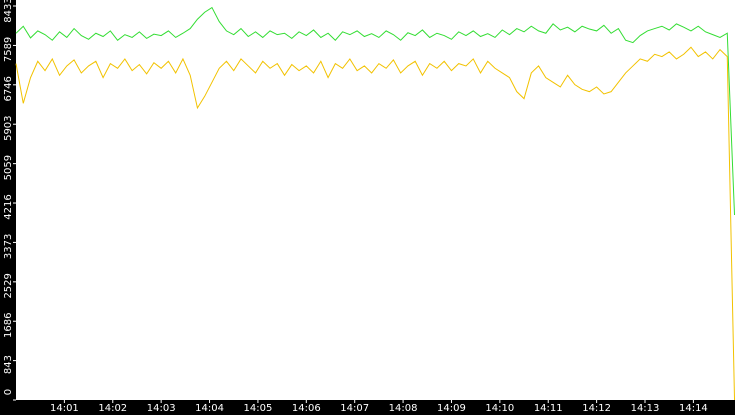 The image size is (735, 415). What do you see at coordinates (8, 88) in the screenshot?
I see `y-tick-label: 6746` at bounding box center [8, 88].